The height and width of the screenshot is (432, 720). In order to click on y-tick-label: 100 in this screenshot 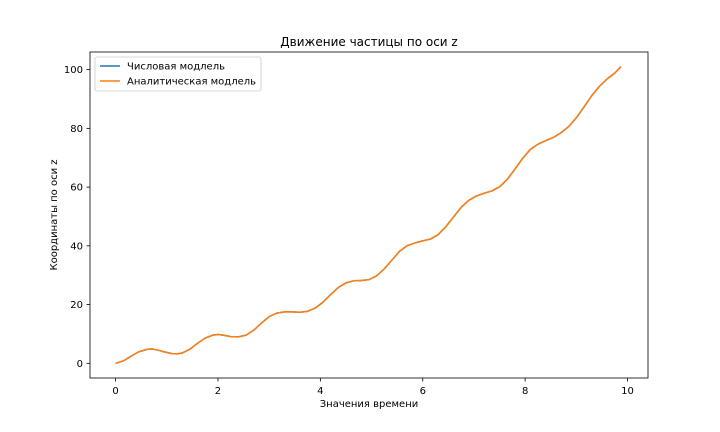, I will do `click(73, 70)`.